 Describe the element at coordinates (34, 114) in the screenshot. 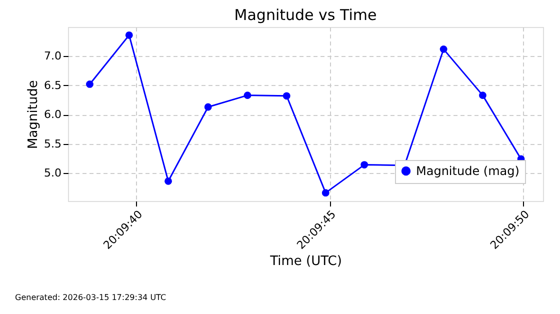

I see `y-axis-title: Magnitude` at that location.